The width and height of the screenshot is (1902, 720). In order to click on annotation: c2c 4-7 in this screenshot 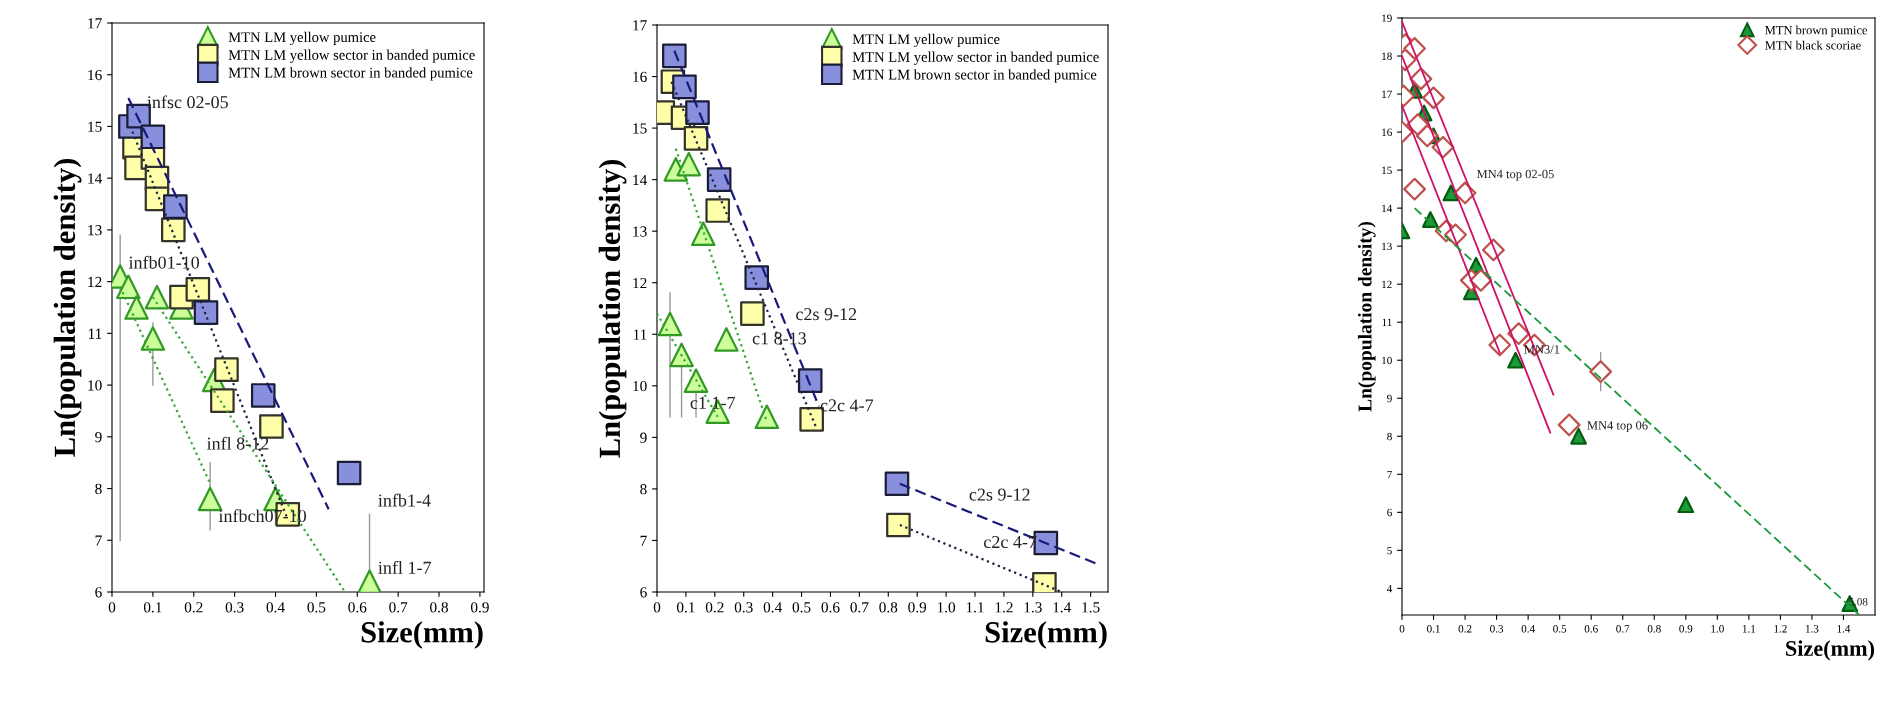, I will do `click(847, 405)`.